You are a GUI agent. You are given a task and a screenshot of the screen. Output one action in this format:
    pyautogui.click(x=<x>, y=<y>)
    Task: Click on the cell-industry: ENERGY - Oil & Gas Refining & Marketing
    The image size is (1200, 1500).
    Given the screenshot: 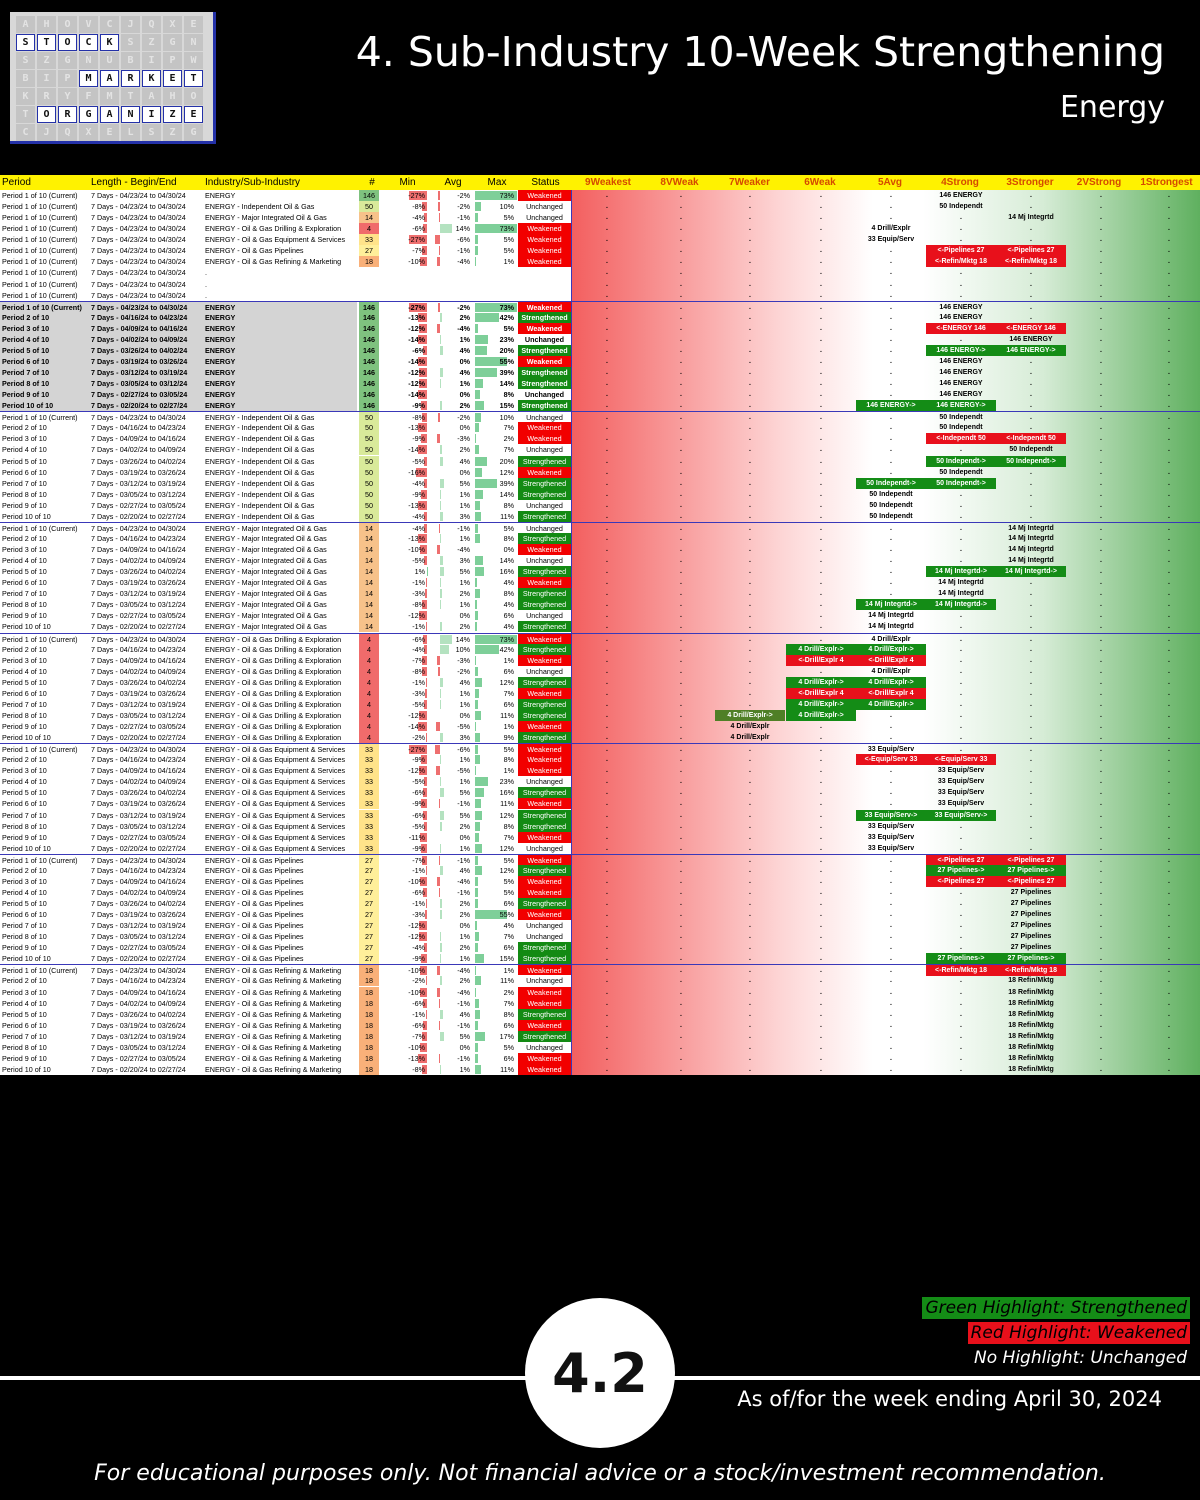 What is the action you would take?
    pyautogui.click(x=273, y=1058)
    